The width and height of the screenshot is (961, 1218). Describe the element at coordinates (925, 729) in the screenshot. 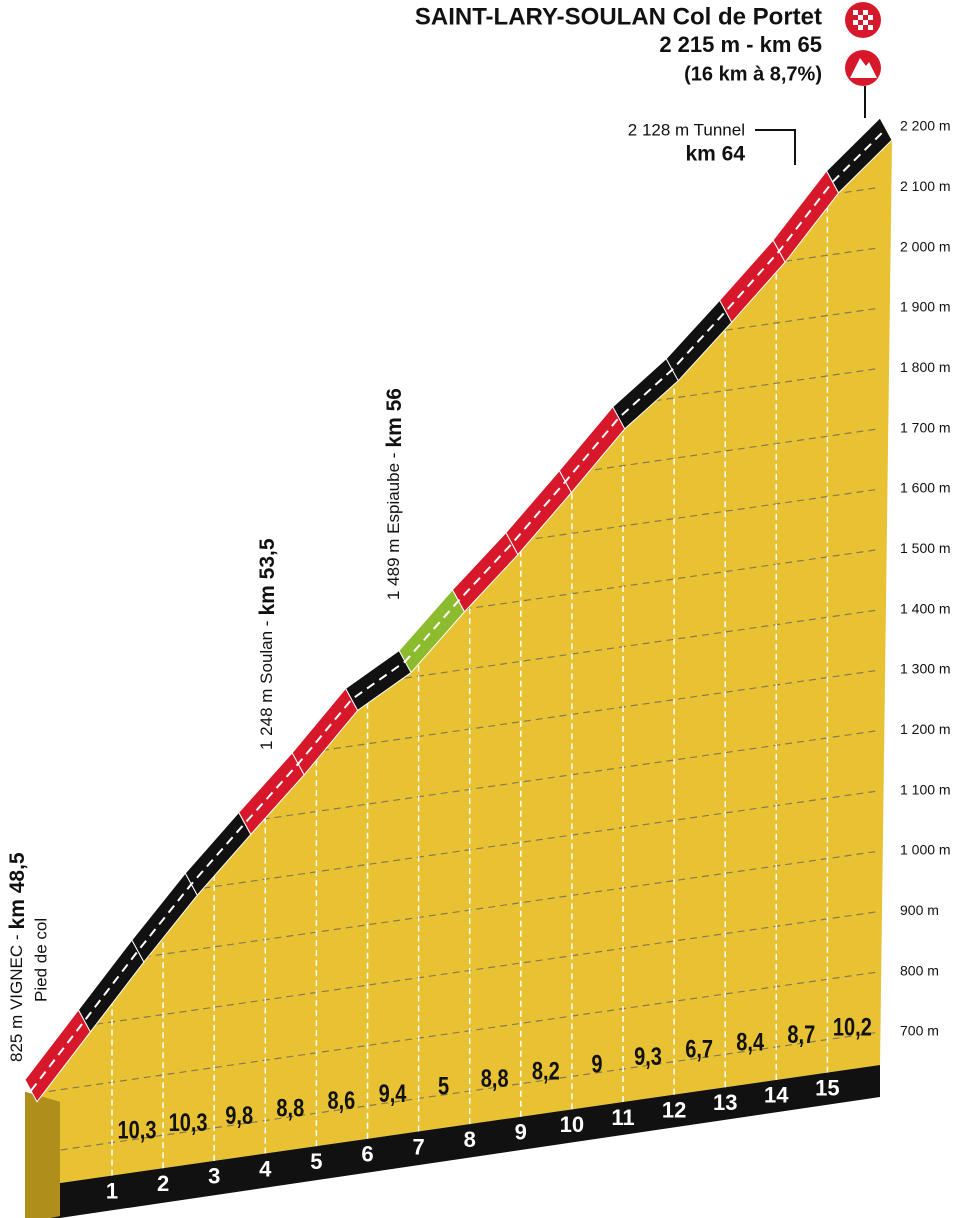

I see `y-tick-label: 1 200 m` at that location.